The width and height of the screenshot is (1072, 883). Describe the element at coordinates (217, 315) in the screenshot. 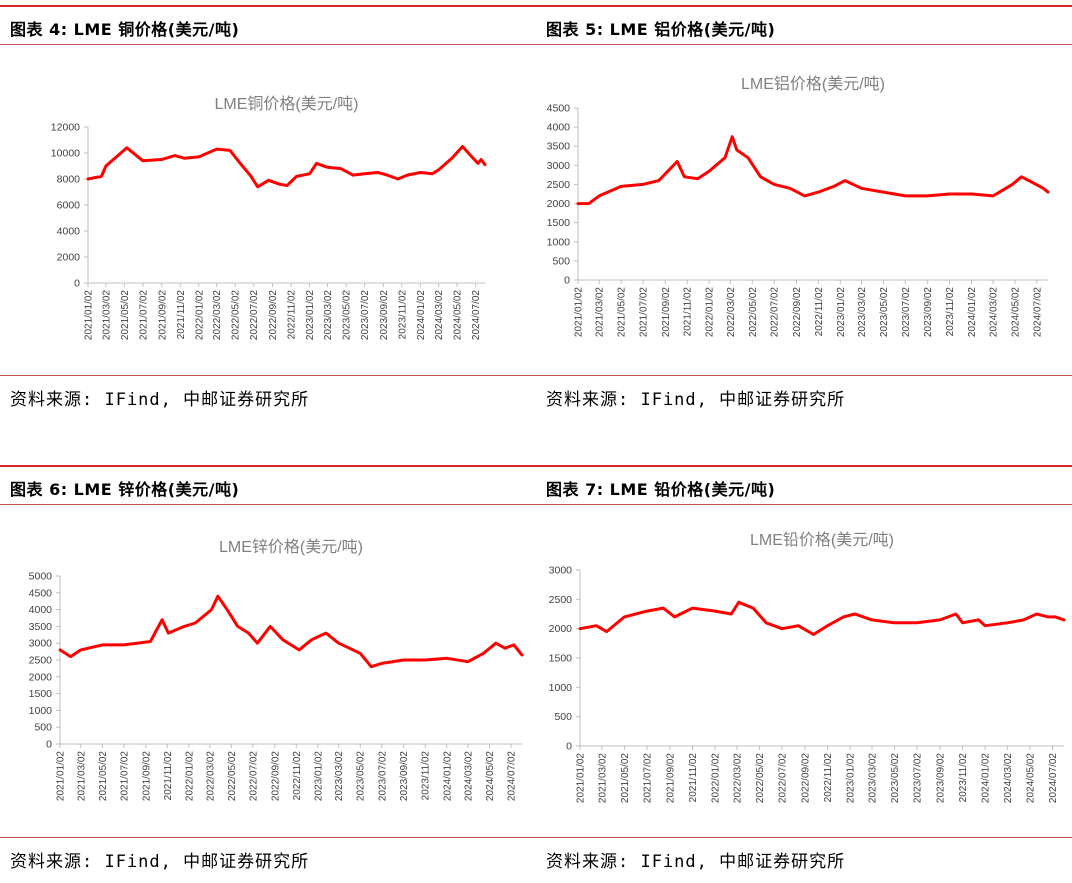

I see `x-tick-label: 2022/03/02` at that location.